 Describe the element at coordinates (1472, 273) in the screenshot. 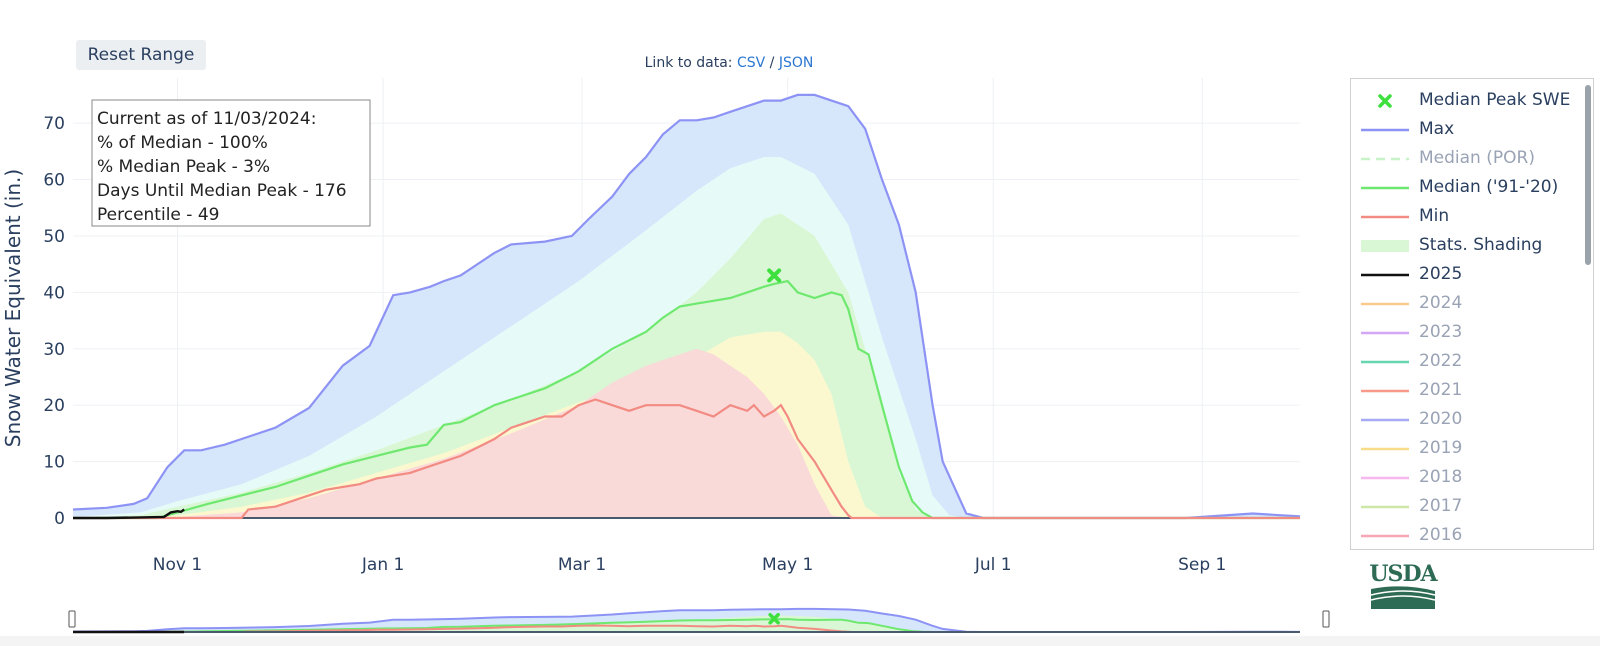

I see `legend-item: 2025` at that location.